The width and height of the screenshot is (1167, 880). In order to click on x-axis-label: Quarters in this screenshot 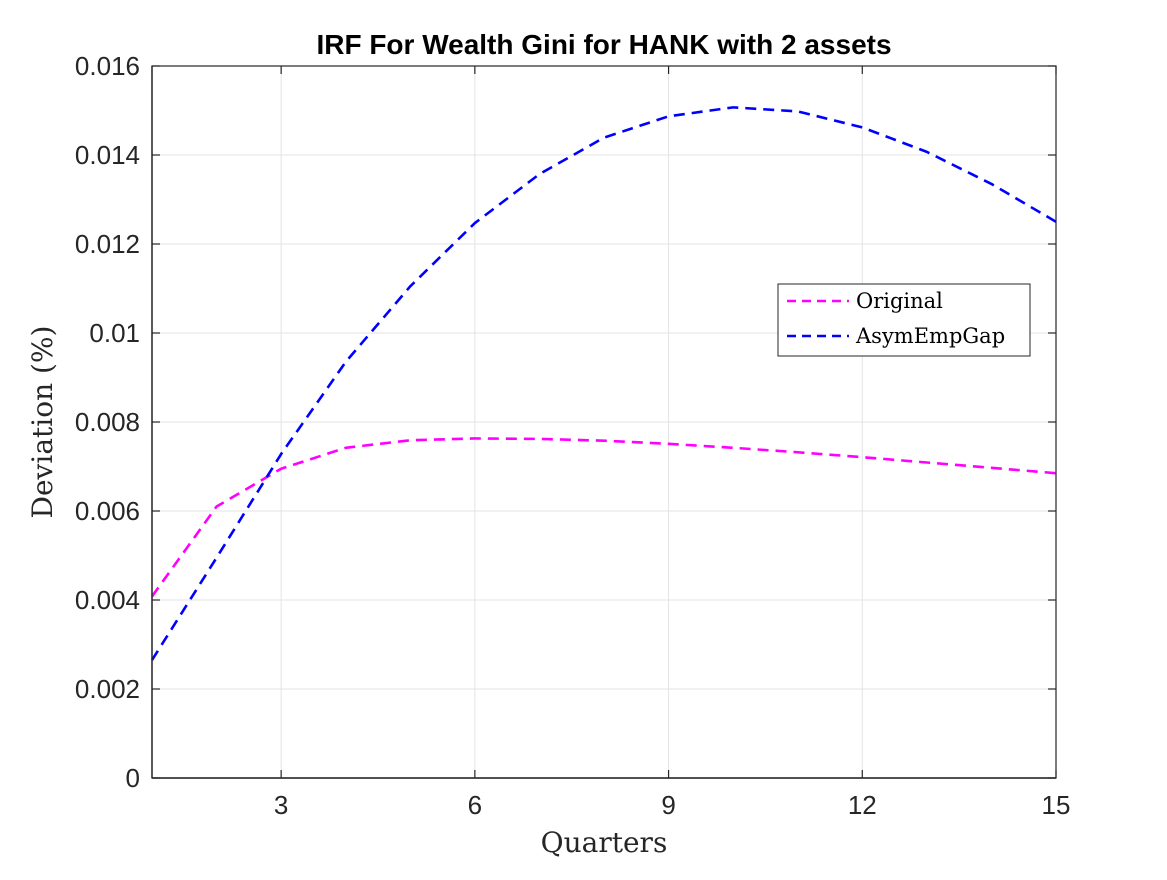, I will do `click(604, 842)`.